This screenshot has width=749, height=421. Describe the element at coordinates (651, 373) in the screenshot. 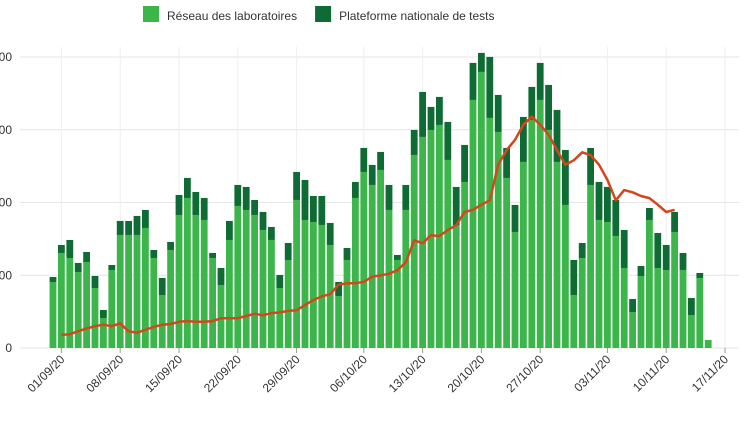

I see `x-tick-label: 10/11/20` at that location.